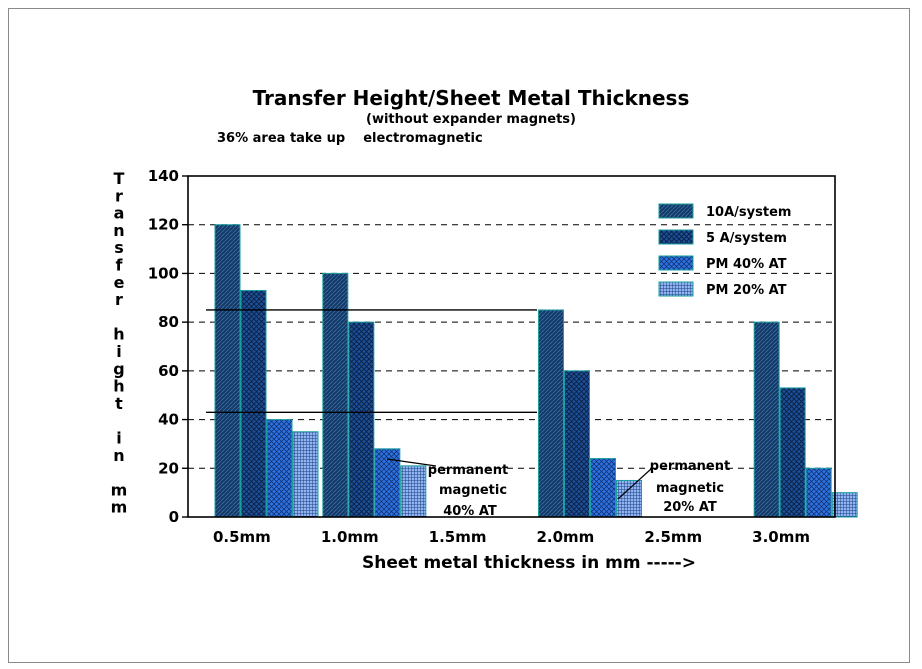 The image size is (922, 669). I want to click on y-tick-label: 120, so click(163, 225).